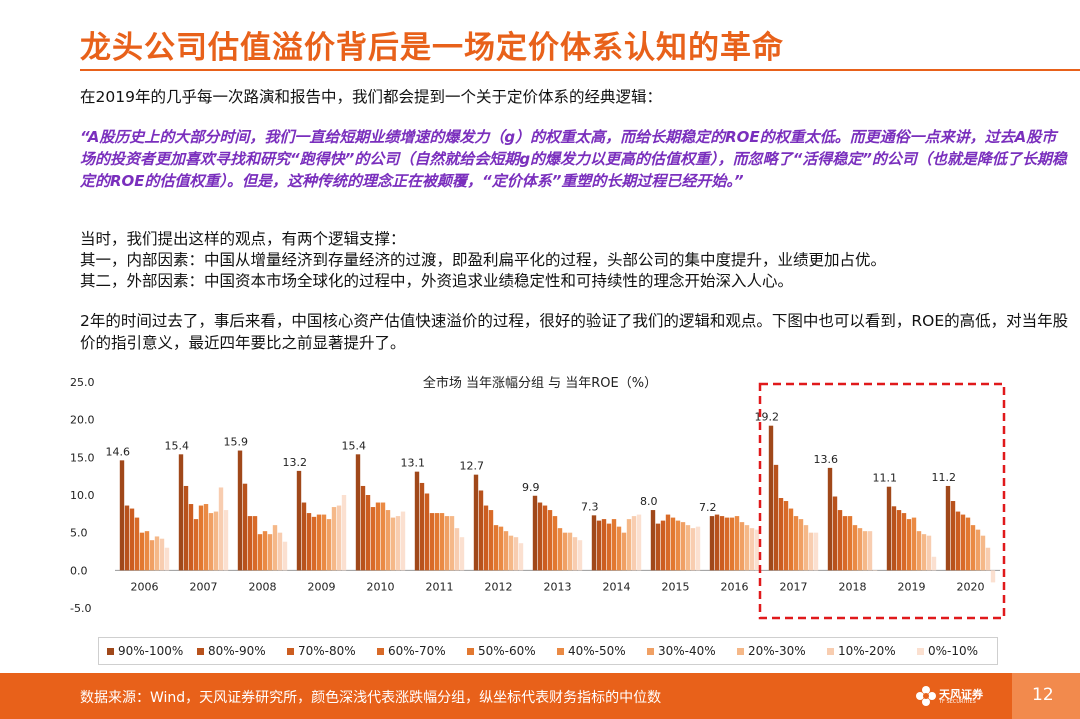 The image size is (1080, 719). What do you see at coordinates (151, 651) in the screenshot?
I see `legend-label: 90%-100%` at bounding box center [151, 651].